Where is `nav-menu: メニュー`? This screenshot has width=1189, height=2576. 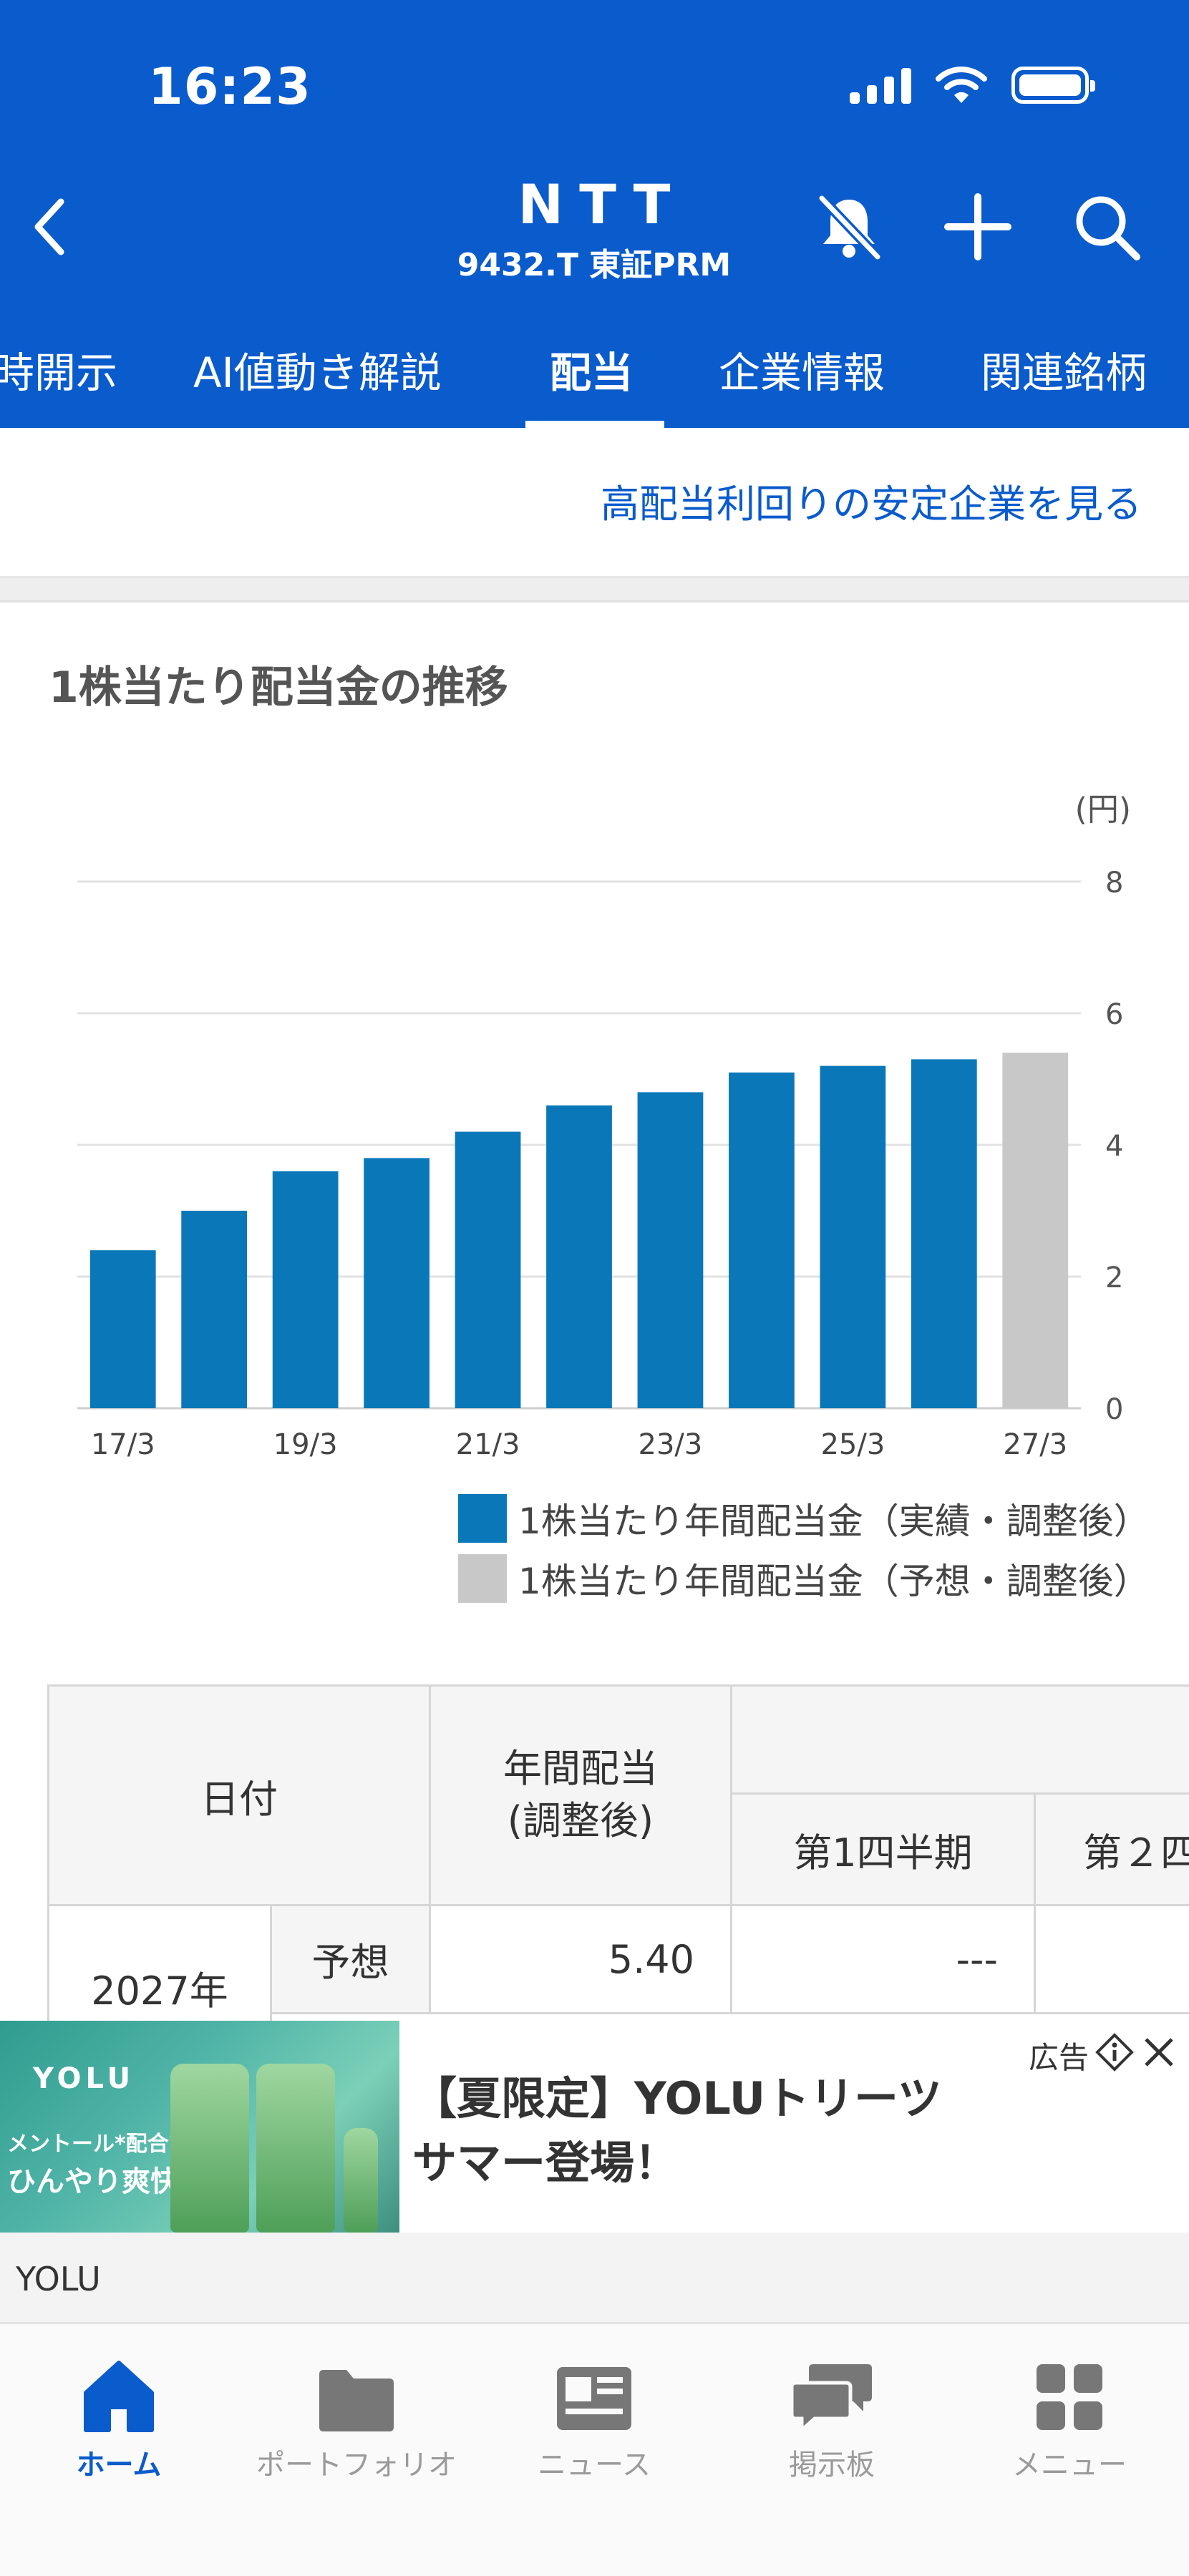
nav-menu: メニュー is located at coordinates (1069, 2415).